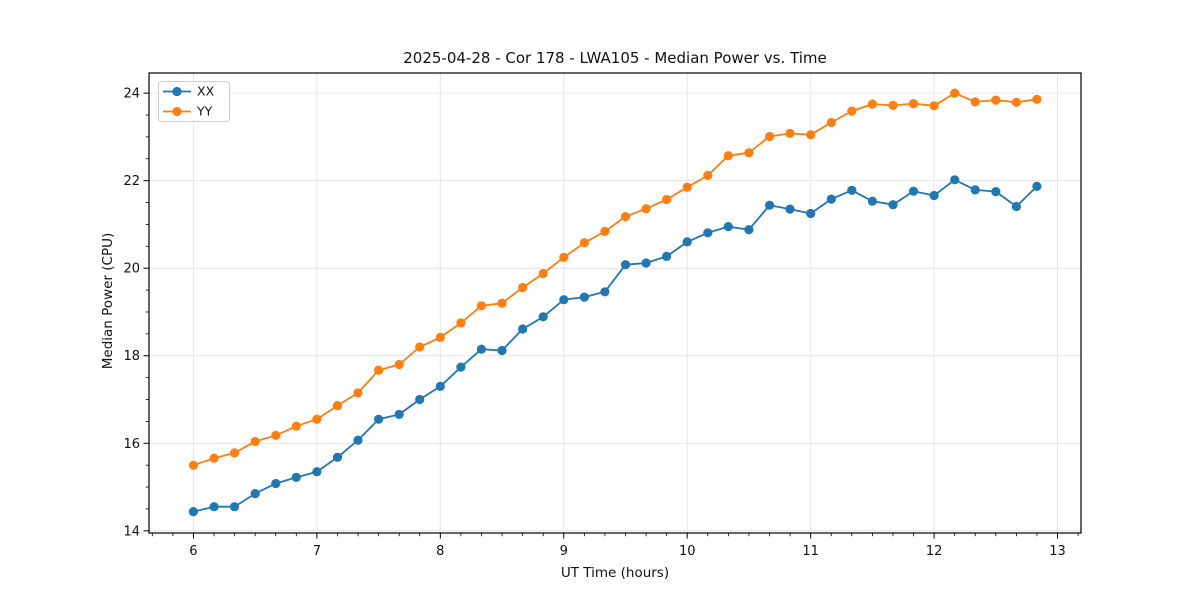 This screenshot has height=600, width=1200. I want to click on legend-item-XX: XX, so click(189, 91).